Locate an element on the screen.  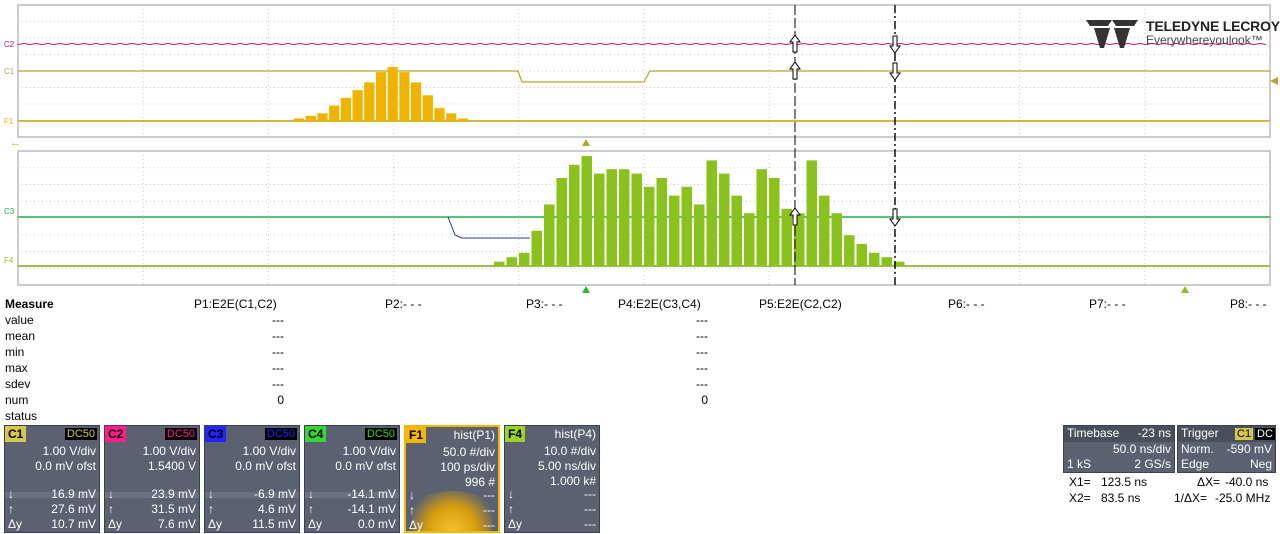
horizontal-scale: 5.00 ns/div is located at coordinates (566, 466).